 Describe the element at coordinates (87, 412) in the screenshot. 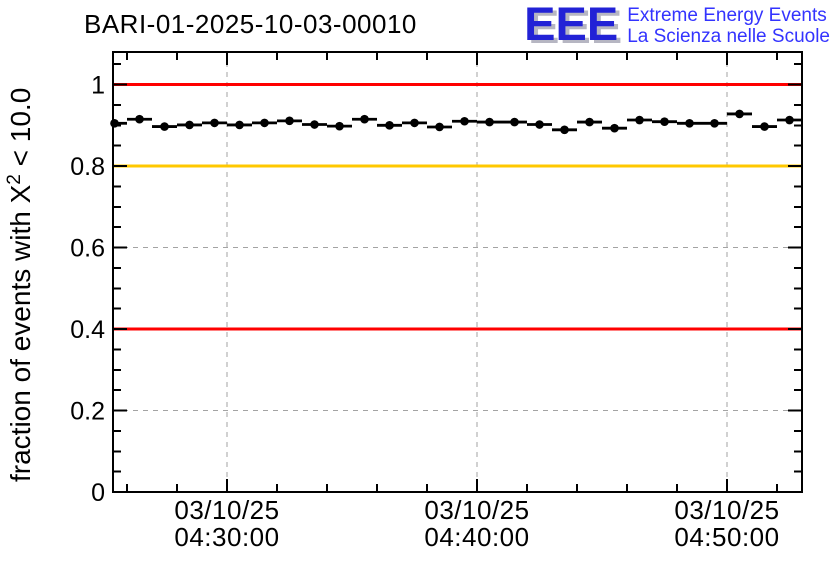

I see `y-tick-label: 0.2` at that location.